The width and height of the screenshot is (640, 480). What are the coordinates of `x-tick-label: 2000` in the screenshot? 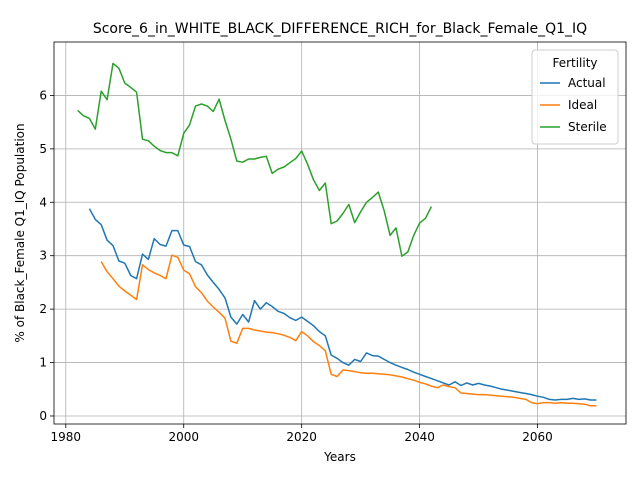 It's located at (183, 437).